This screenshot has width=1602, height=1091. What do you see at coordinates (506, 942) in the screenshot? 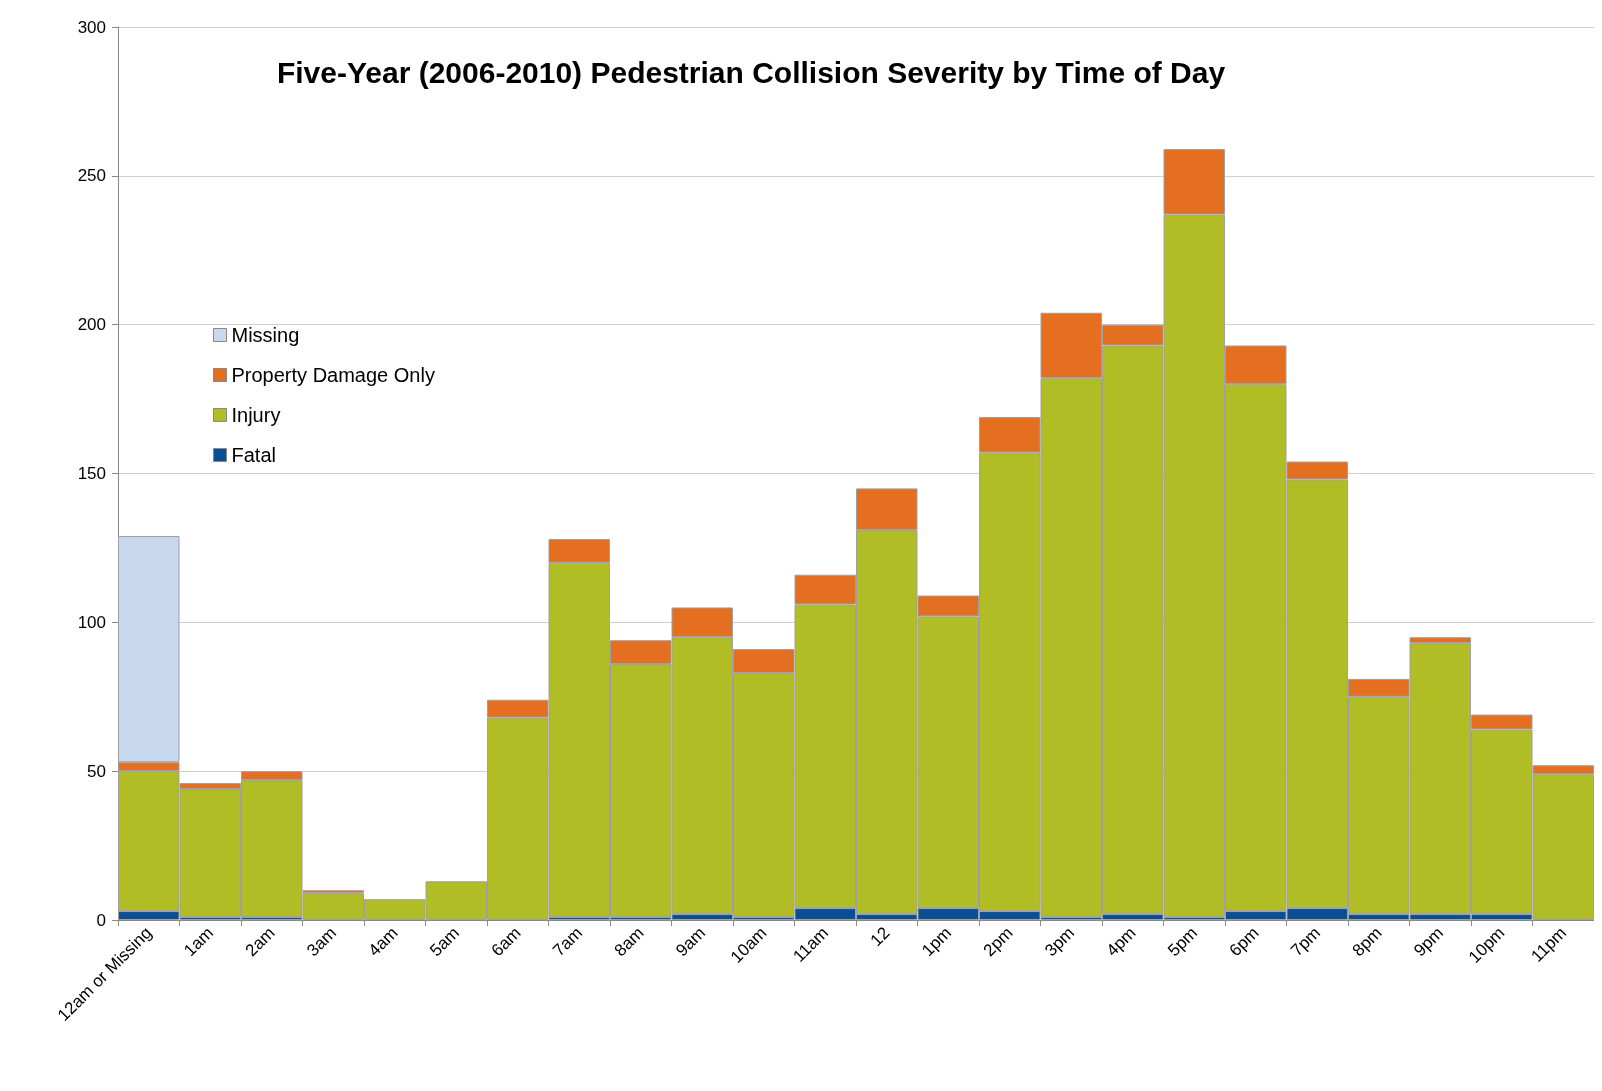
I see `x-tick-label: 6am` at bounding box center [506, 942].